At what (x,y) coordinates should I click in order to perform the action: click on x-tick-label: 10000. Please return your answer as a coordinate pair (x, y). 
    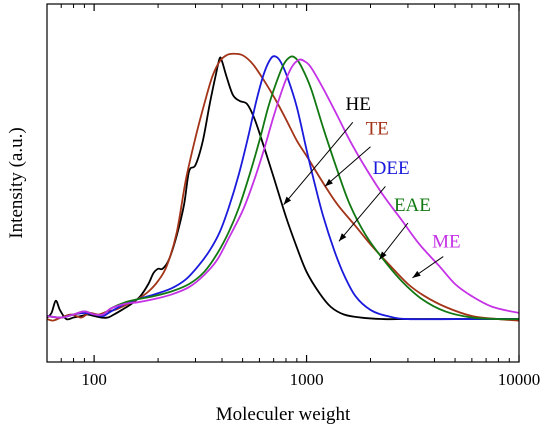
    Looking at the image, I should click on (519, 379).